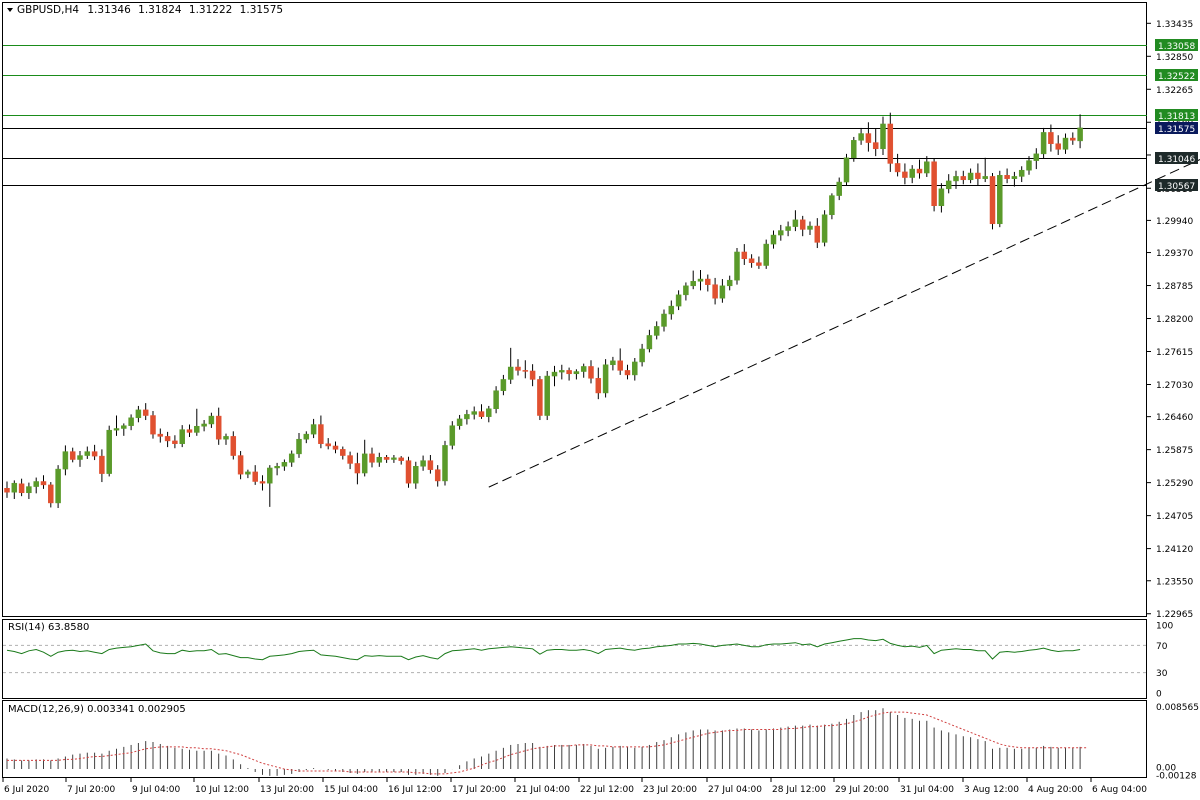 The height and width of the screenshot is (800, 1200). What do you see at coordinates (26, 790) in the screenshot?
I see `time-tick-label: 6 Jul 2020` at bounding box center [26, 790].